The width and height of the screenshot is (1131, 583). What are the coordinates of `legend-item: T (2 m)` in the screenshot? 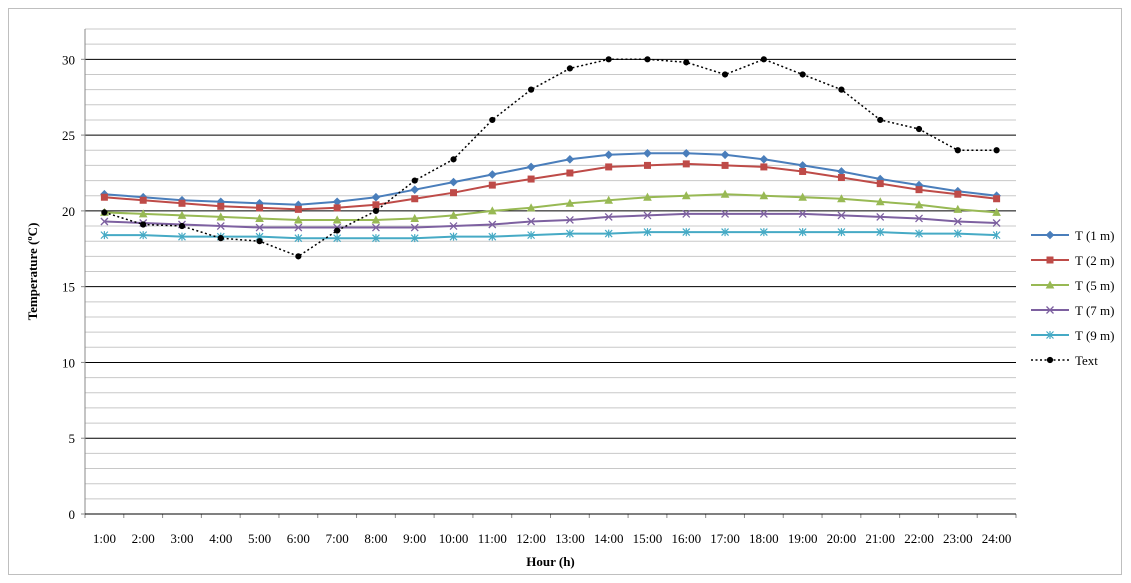 It's located at (1072, 260).